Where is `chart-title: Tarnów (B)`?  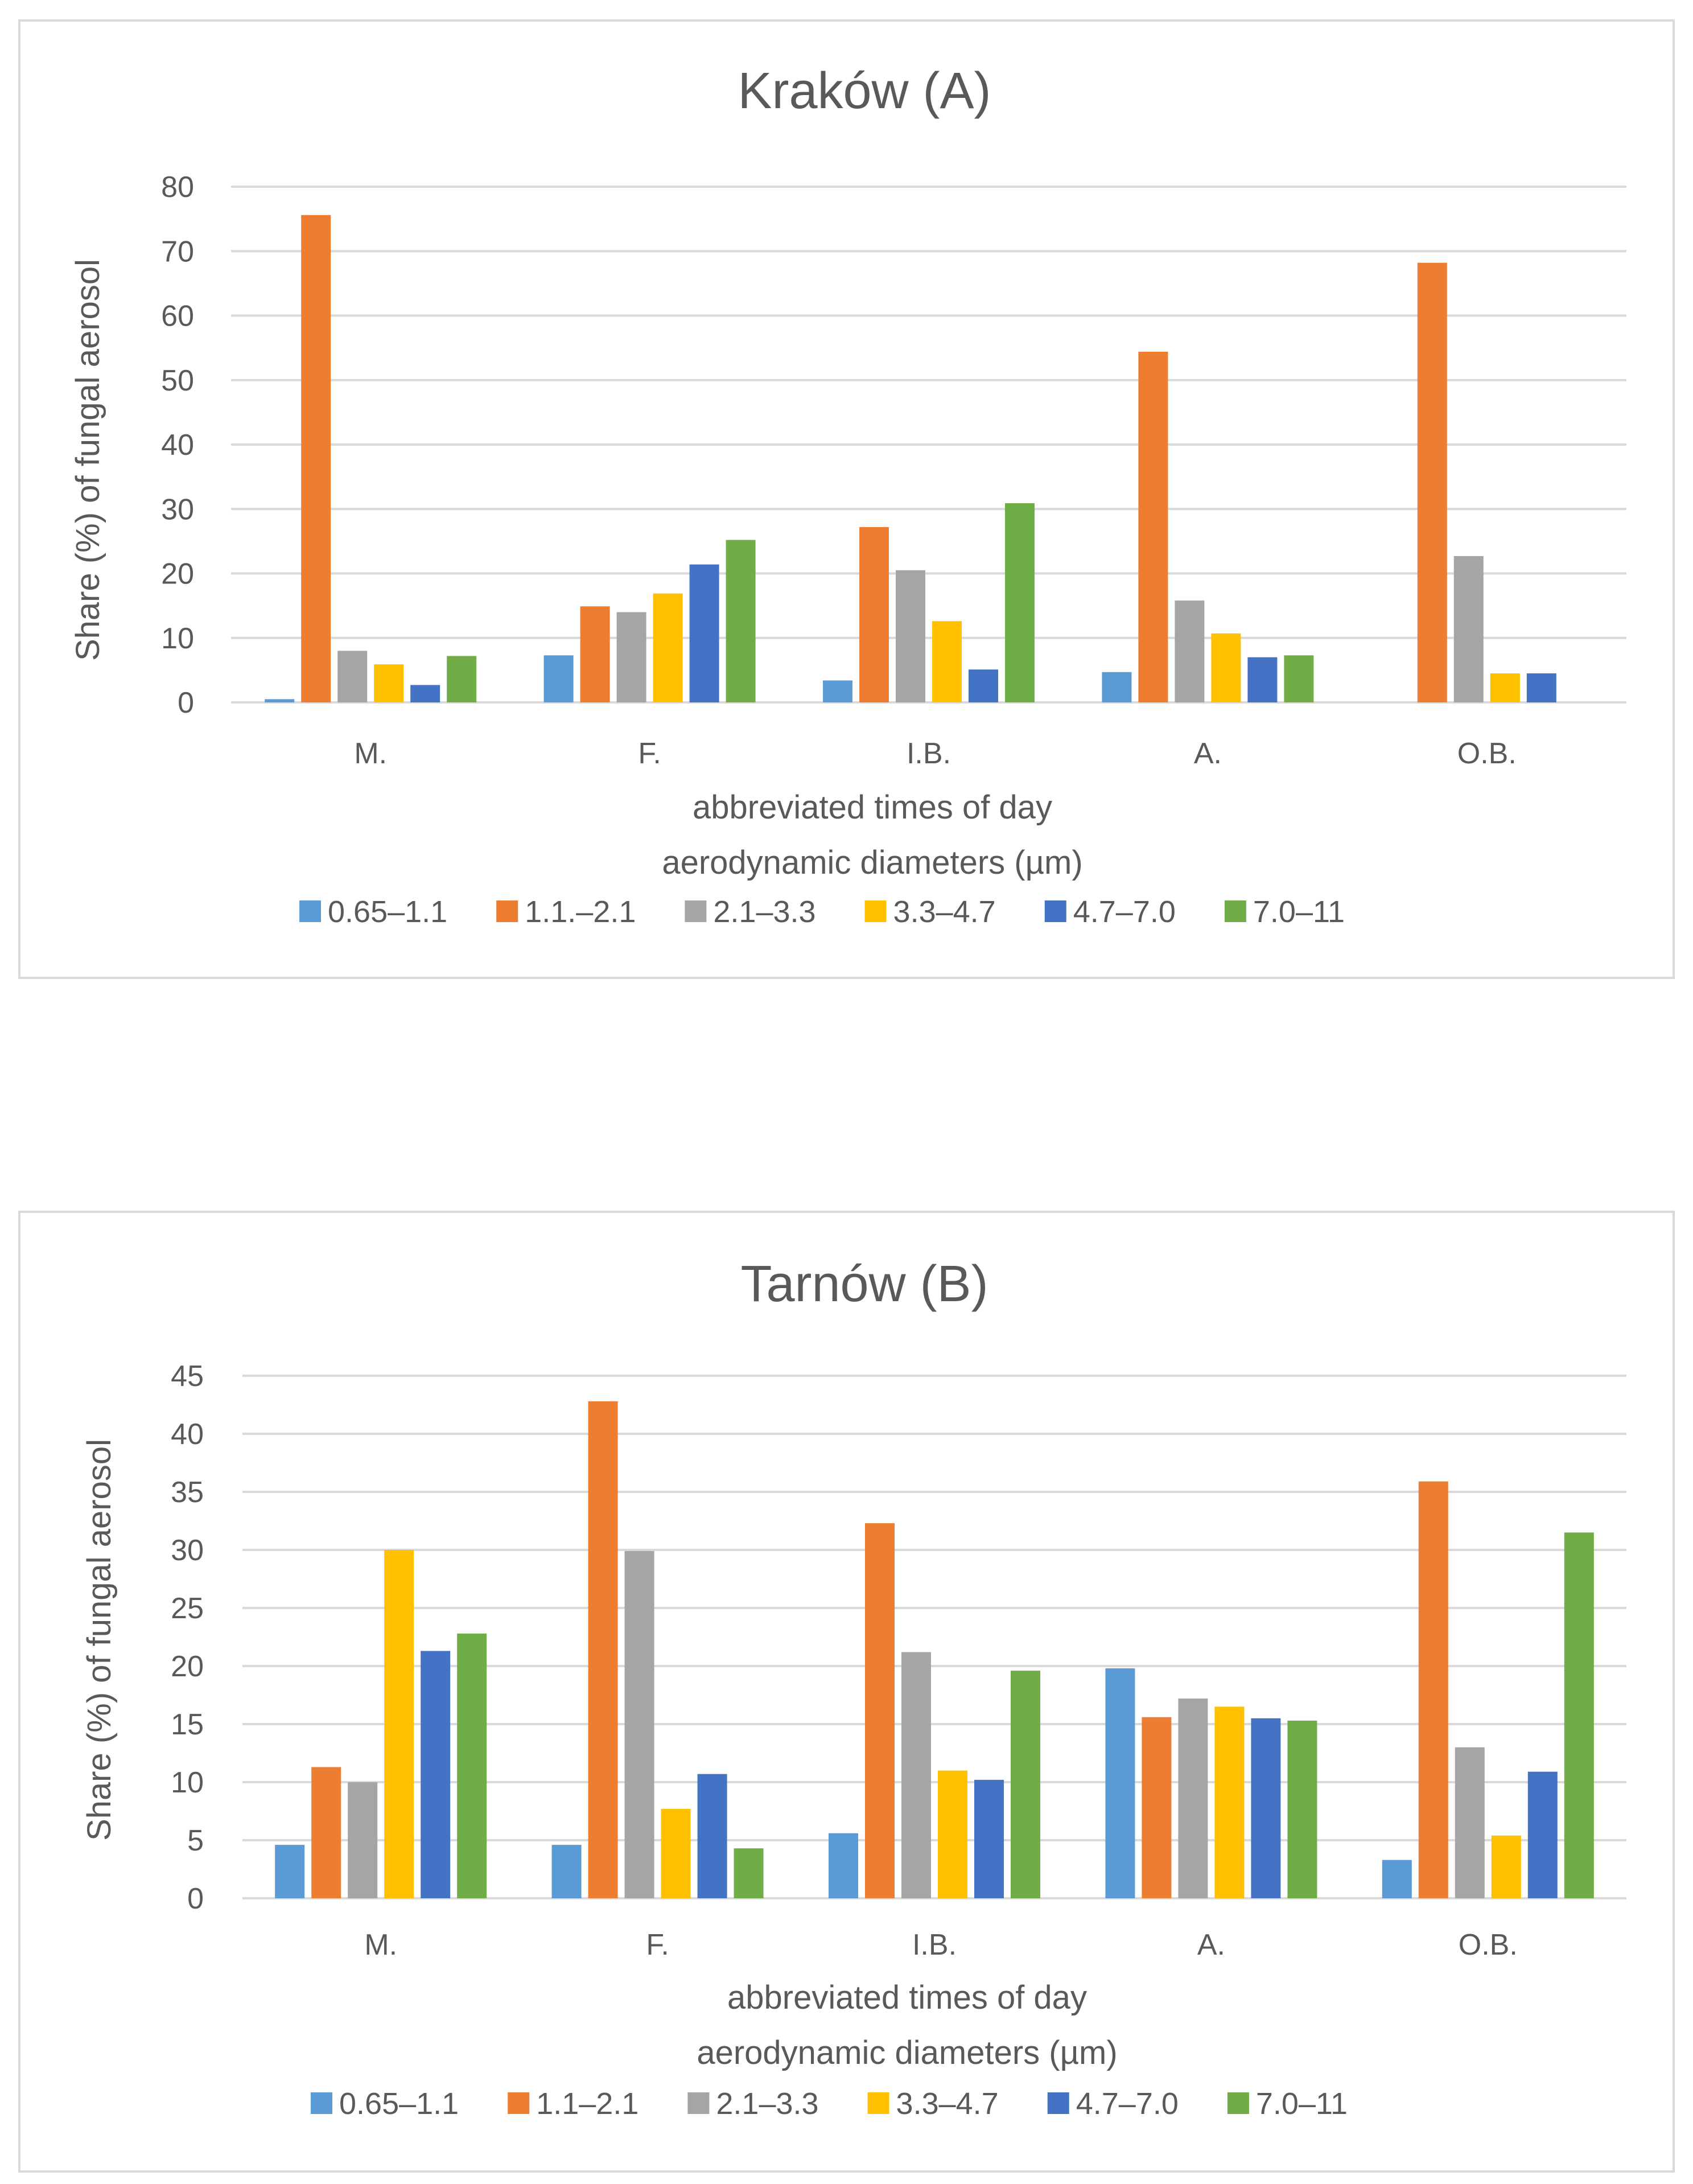 chart-title: Tarnów (B) is located at coordinates (864, 1284).